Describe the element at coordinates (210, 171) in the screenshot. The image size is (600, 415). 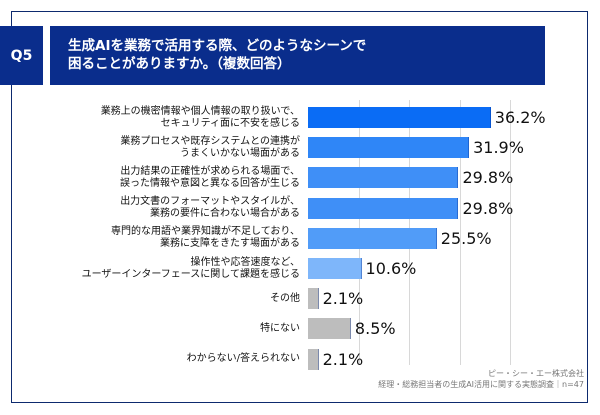
I see `category-label-line: 出力結果の正確性が求められる場面で、` at that location.